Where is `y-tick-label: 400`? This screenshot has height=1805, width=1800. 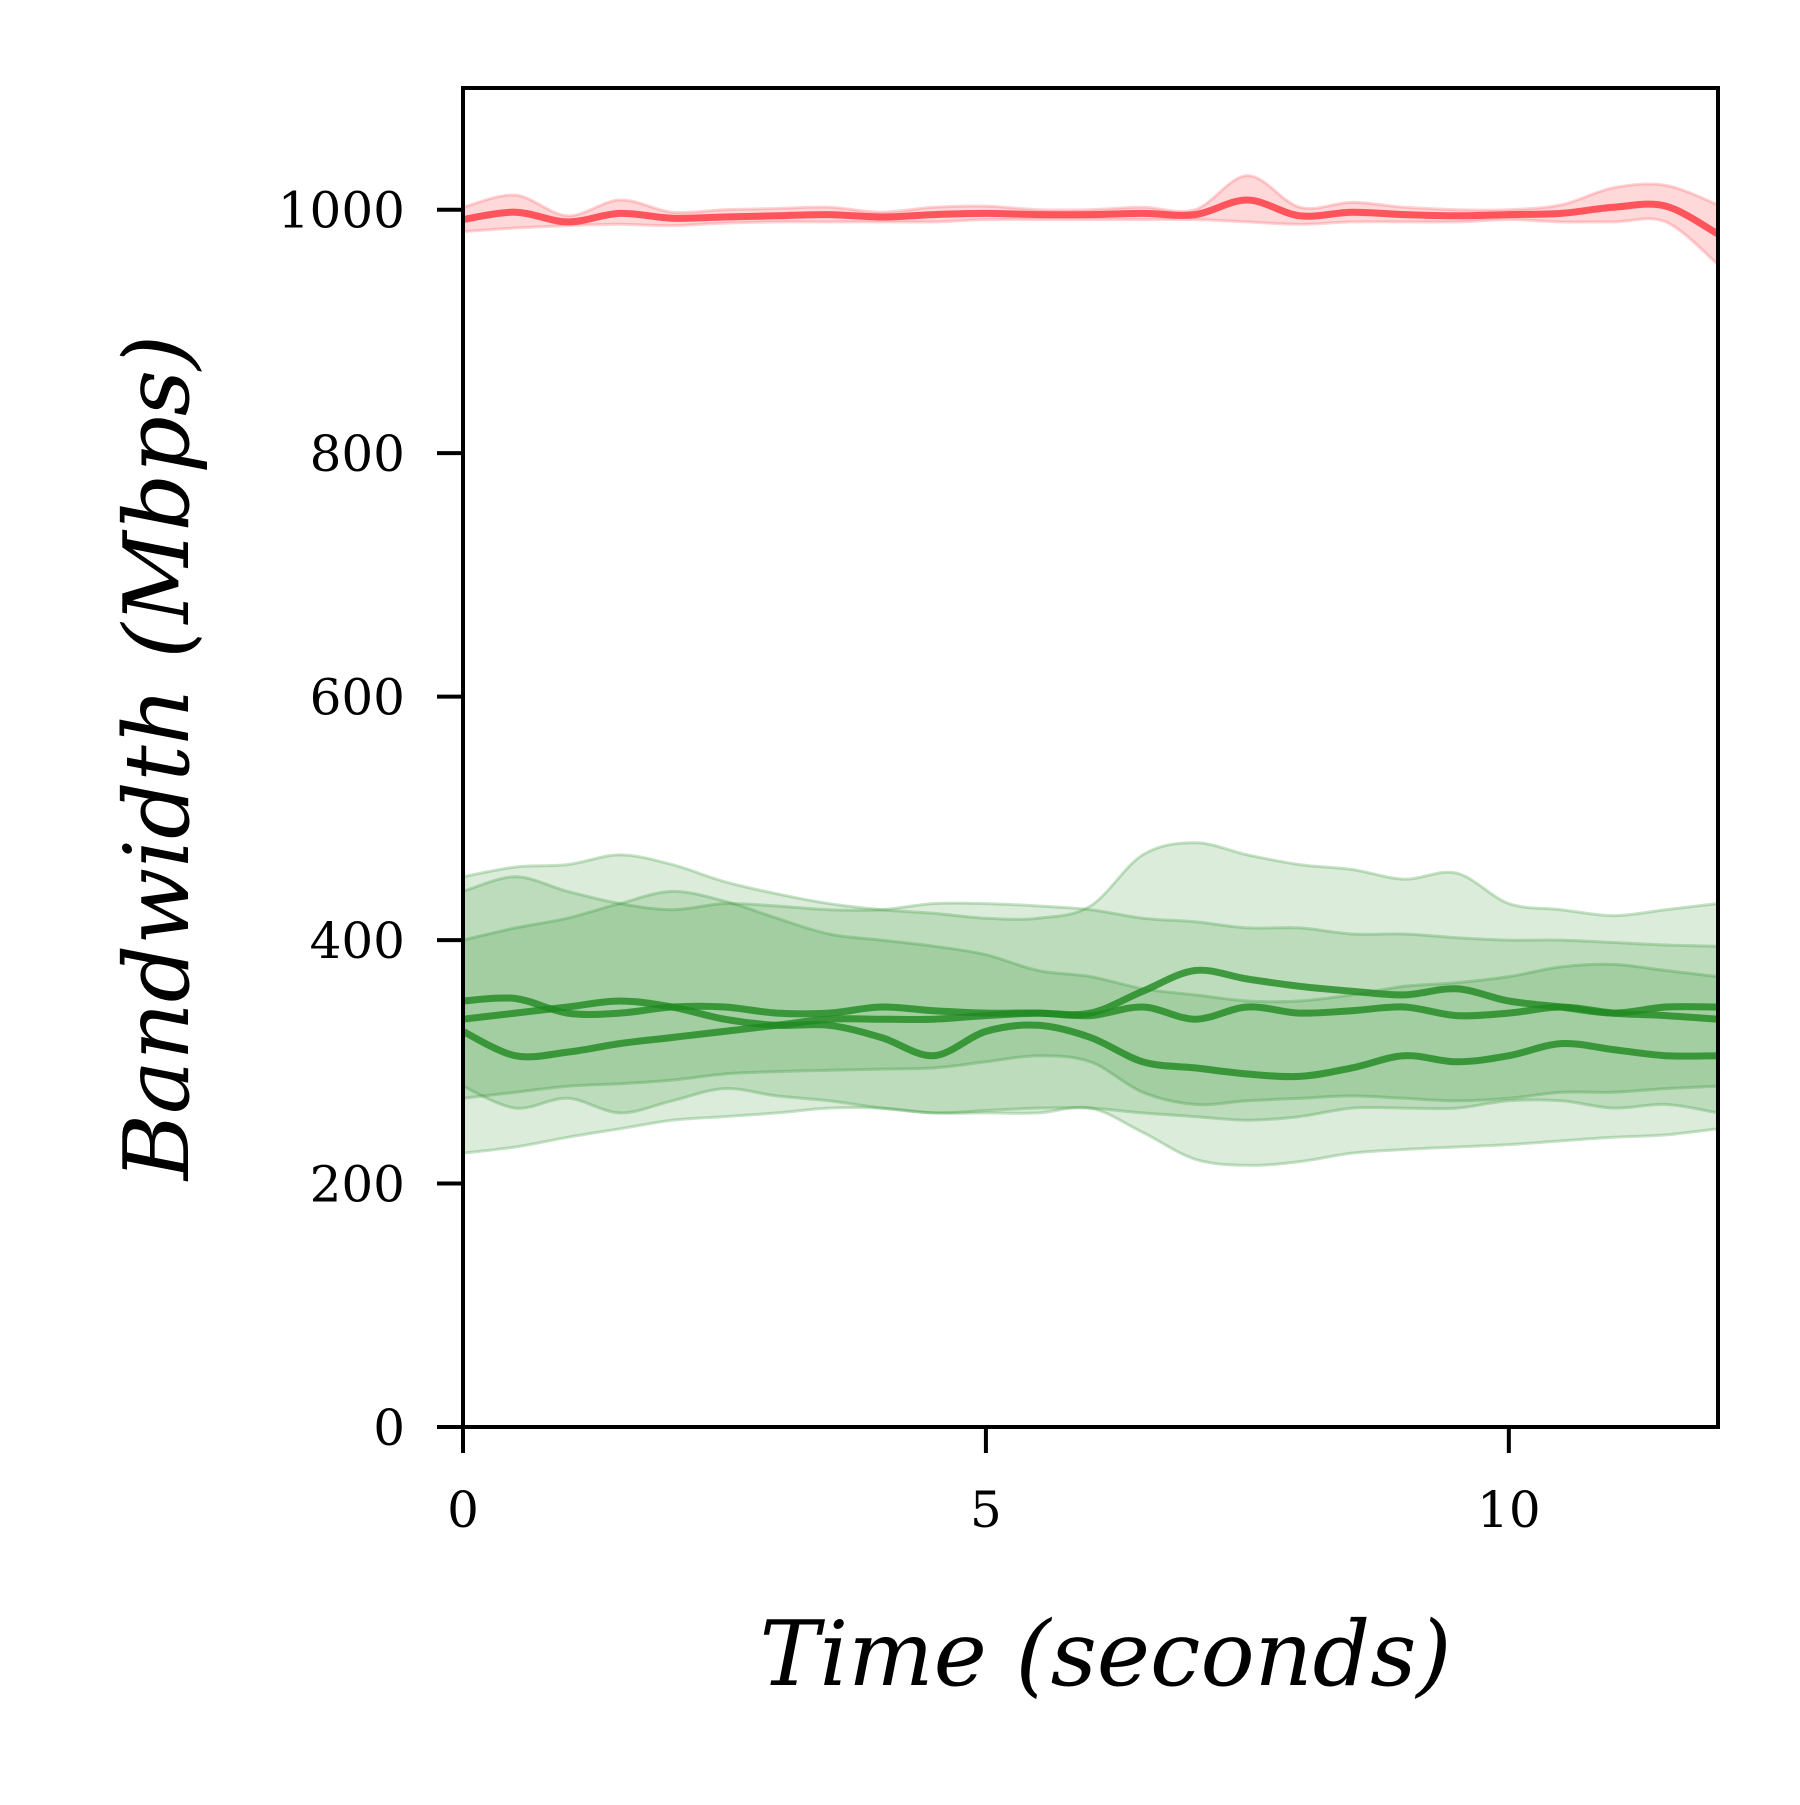
y-tick-label: 400 is located at coordinates (357, 941).